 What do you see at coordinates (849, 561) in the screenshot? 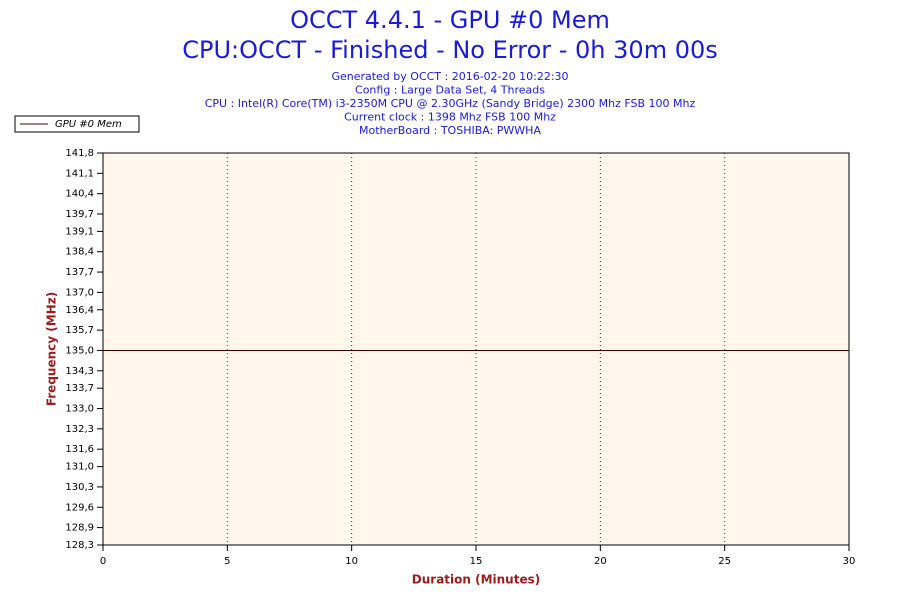
I see `x-tick-label: 30` at bounding box center [849, 561].